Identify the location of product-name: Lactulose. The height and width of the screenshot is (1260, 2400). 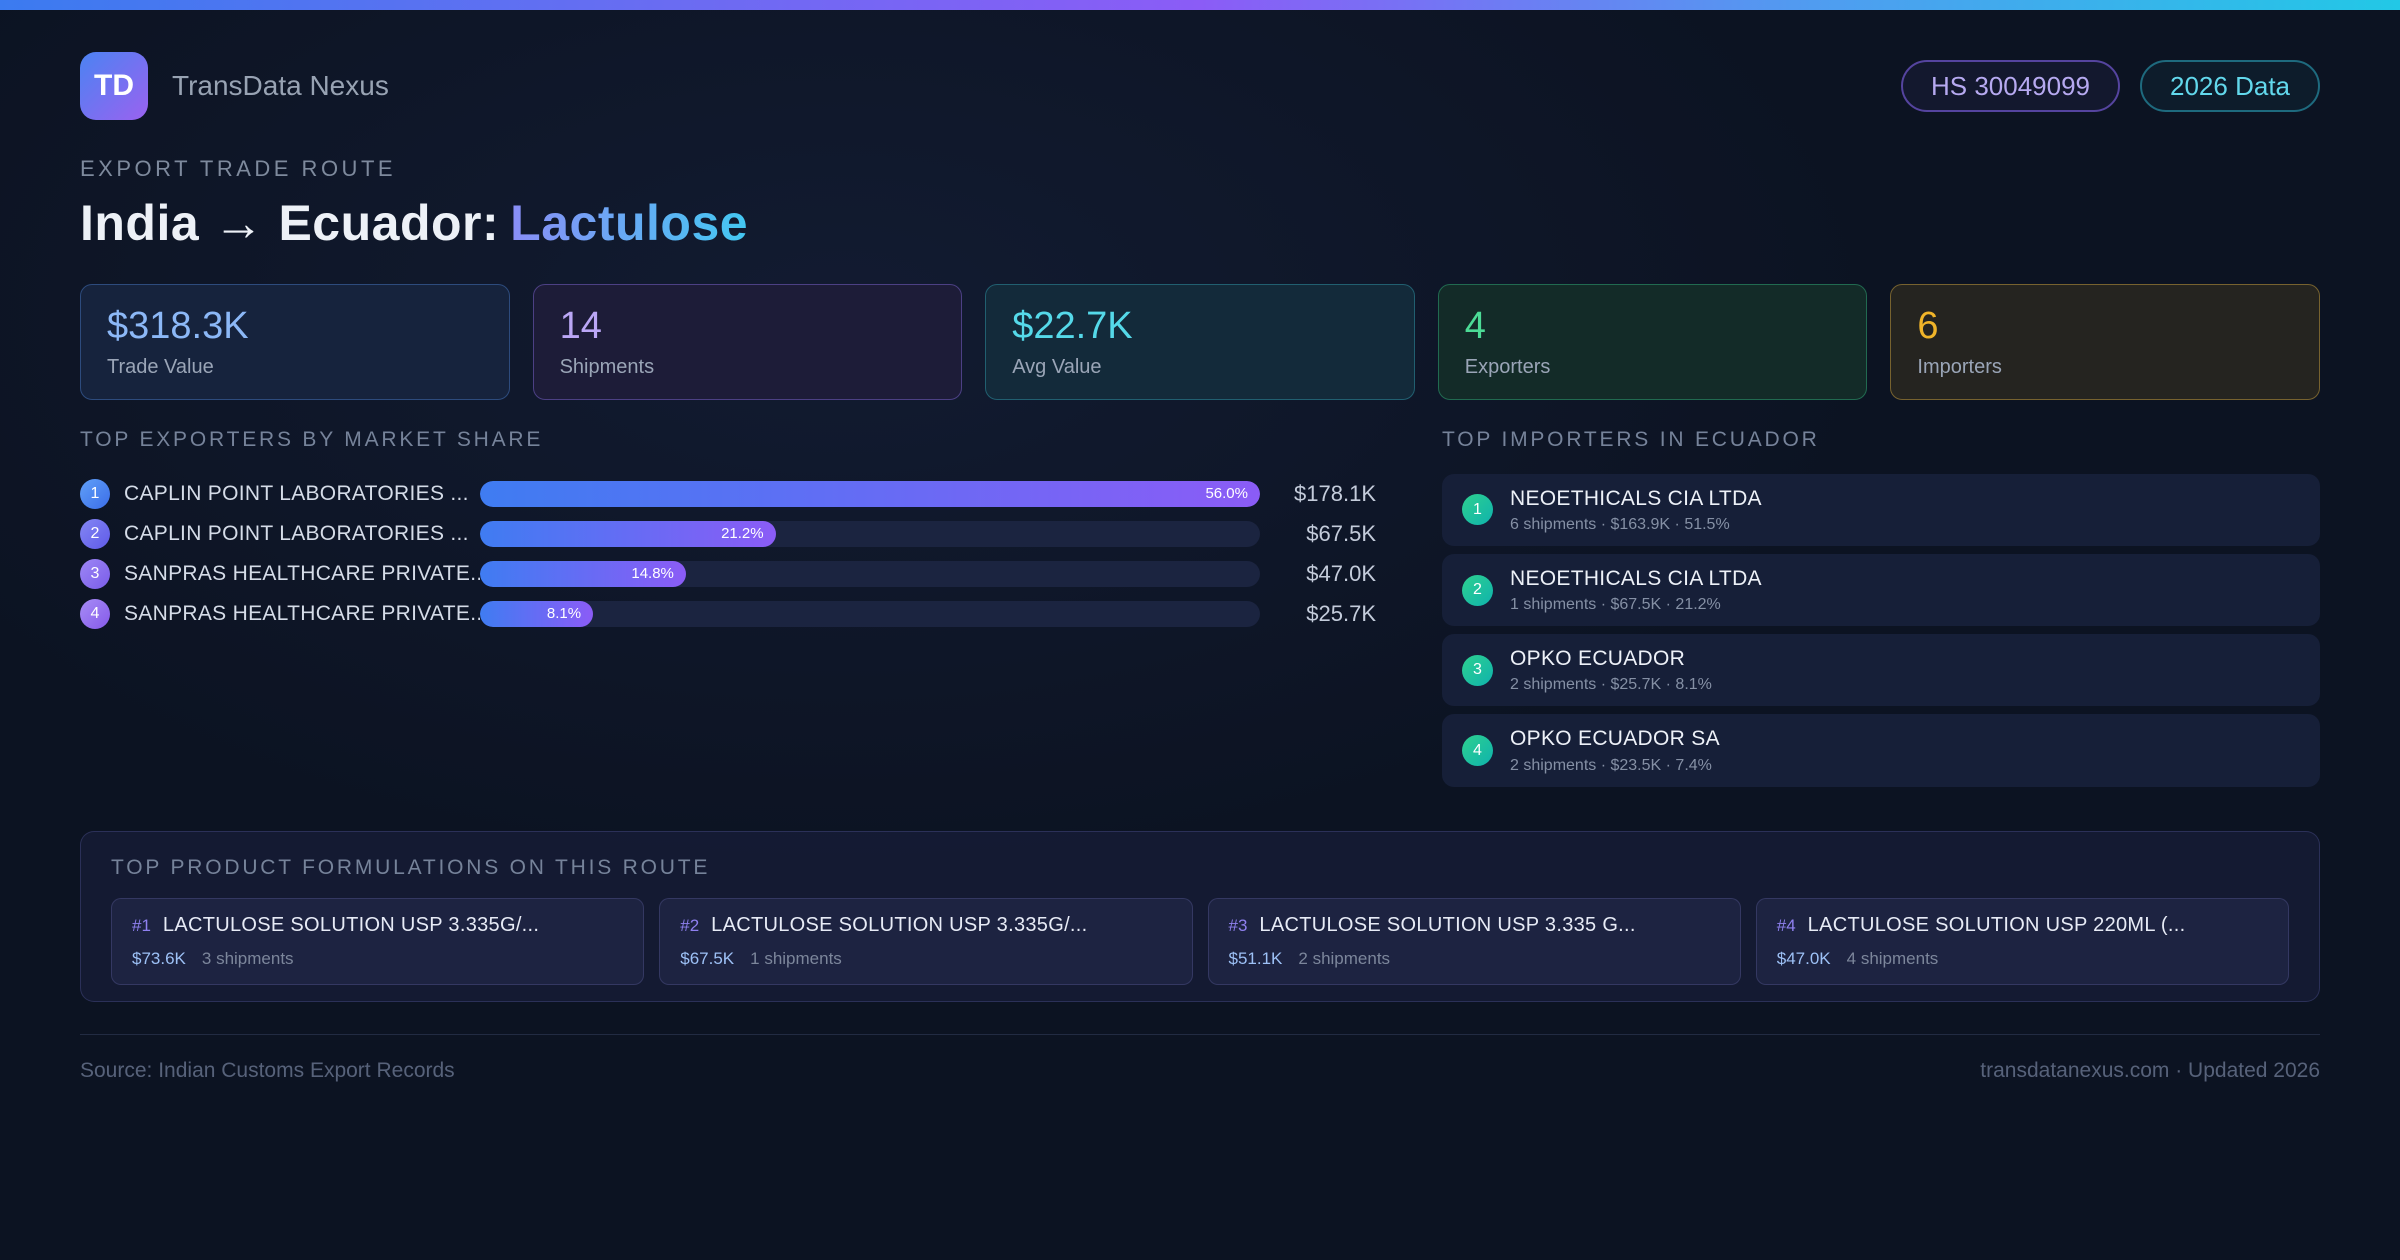
(629, 223).